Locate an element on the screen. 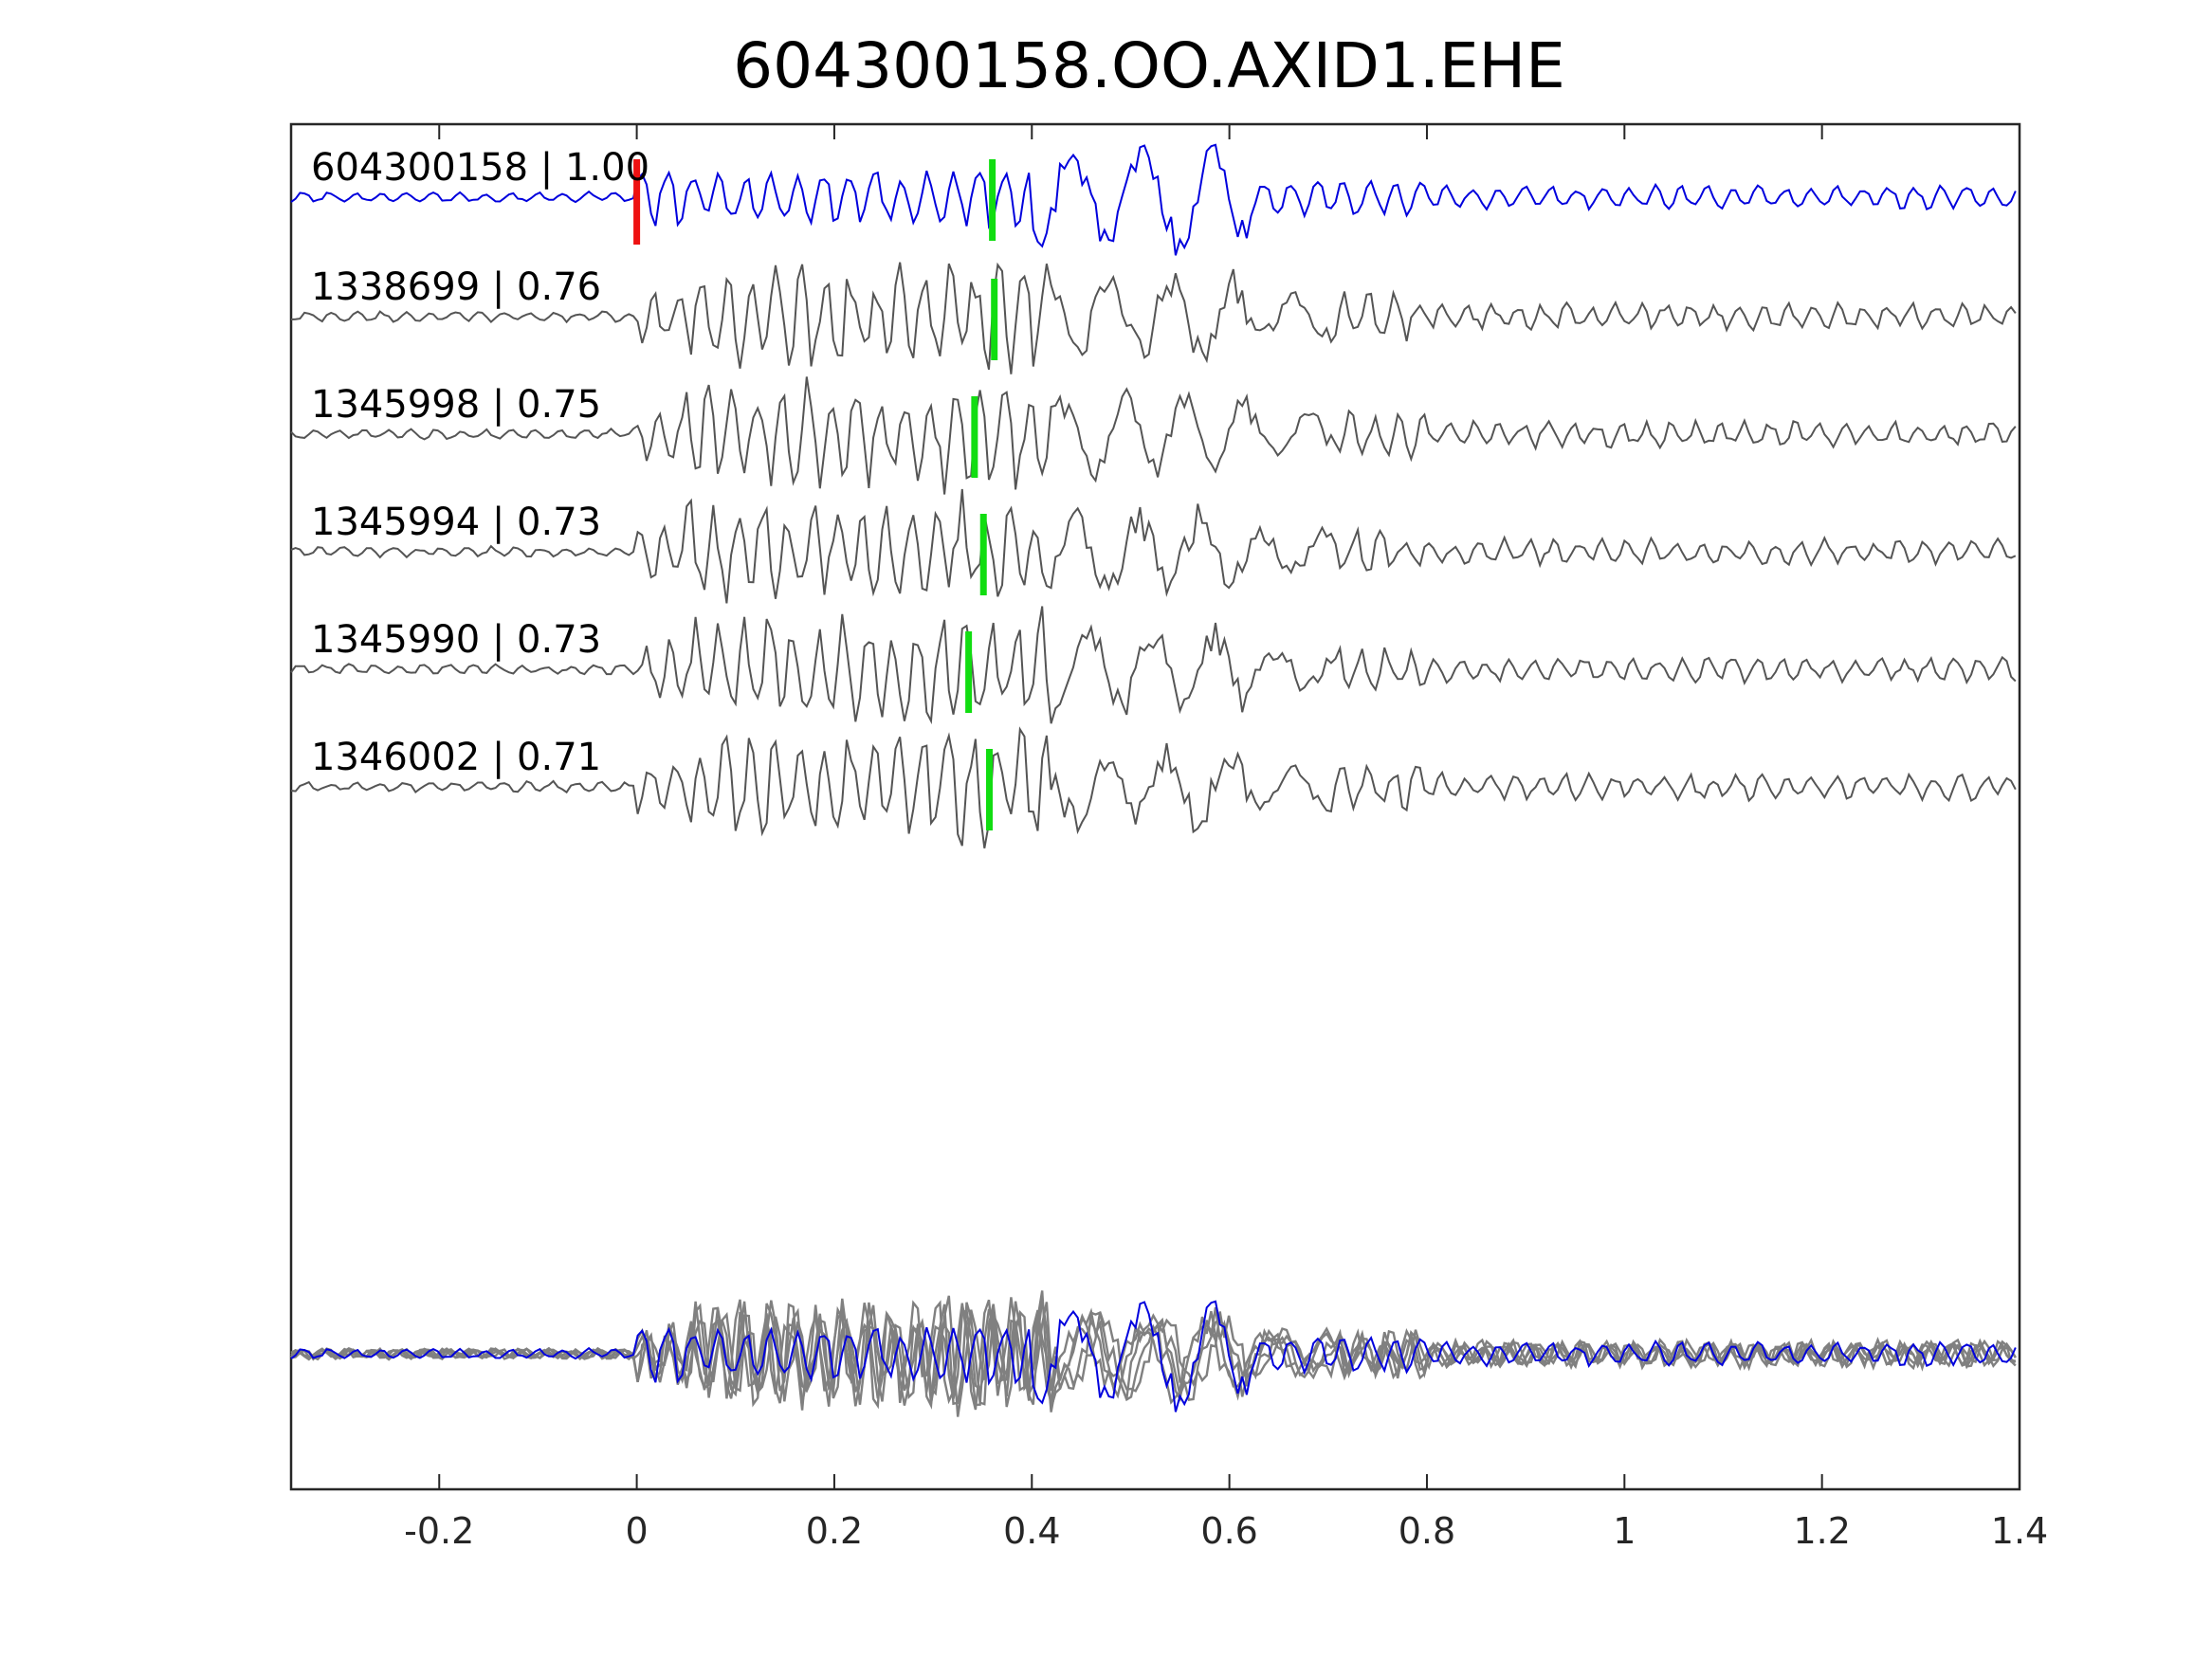  x-tick-label: 1 is located at coordinates (1624, 1531).